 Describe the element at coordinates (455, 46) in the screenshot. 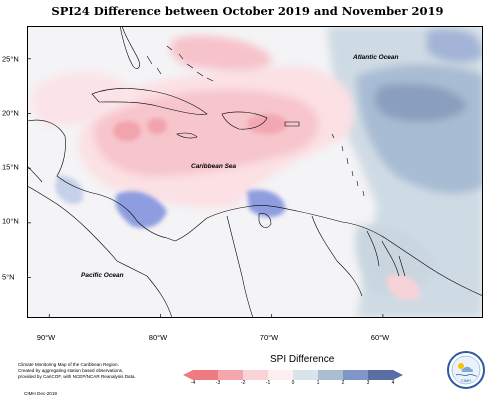

I see `spi-zone-blue-northeast` at that location.